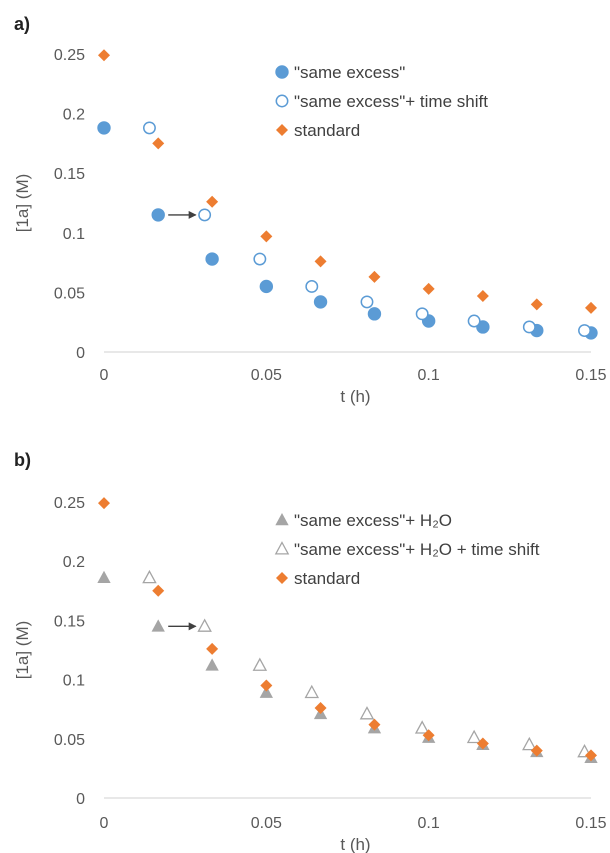  Describe the element at coordinates (22, 24) in the screenshot. I see `panel-label: a)` at that location.